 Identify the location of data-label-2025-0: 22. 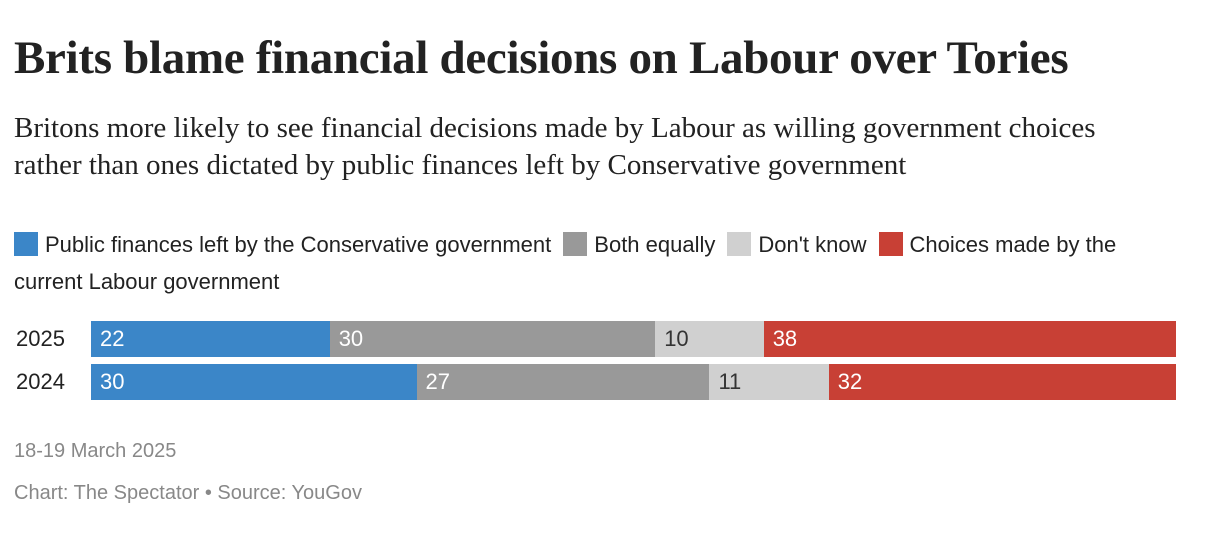
(112, 338).